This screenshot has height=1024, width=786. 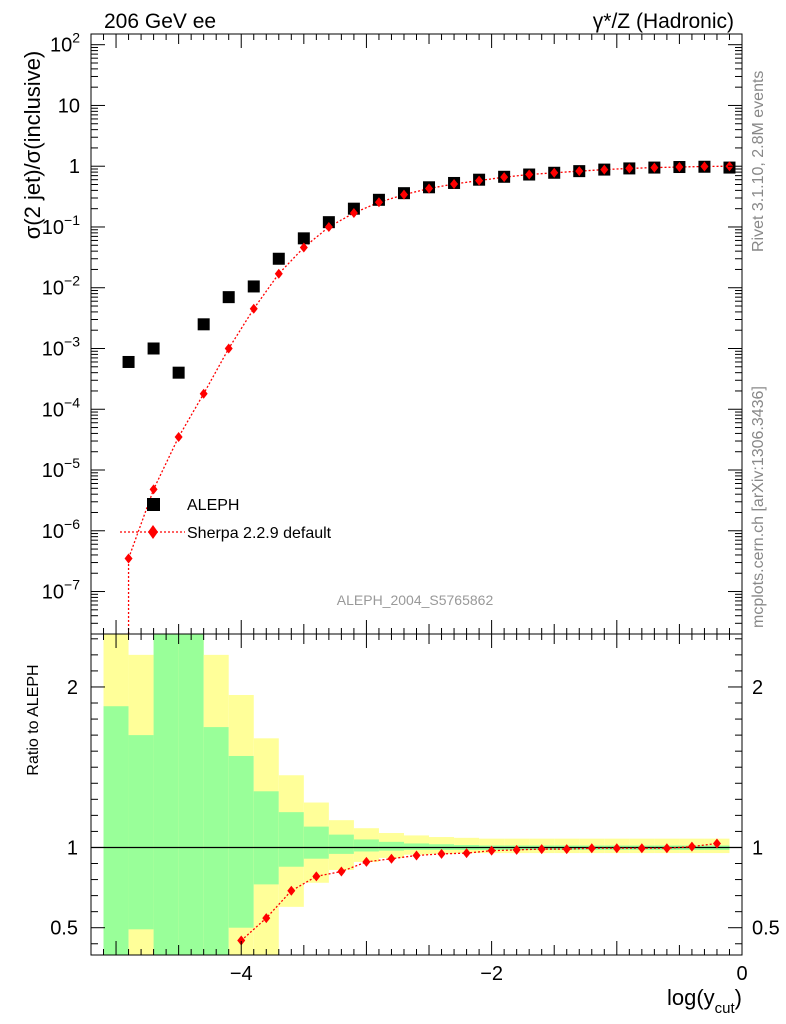 I want to click on legend-sherpa-label: Sherpa 2.2.9 default, so click(x=259, y=533).